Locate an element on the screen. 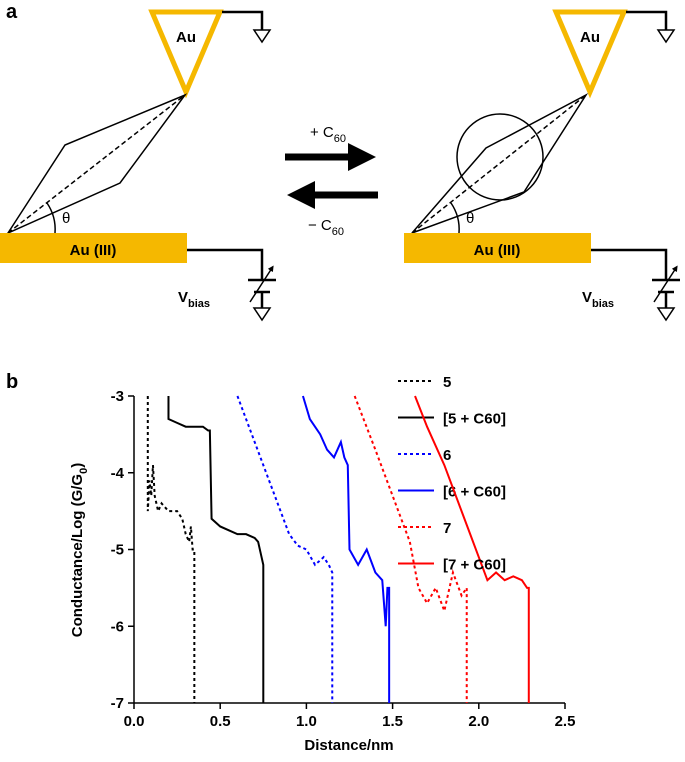 The height and width of the screenshot is (762, 685). y-tick-label: -3 is located at coordinates (117, 396).